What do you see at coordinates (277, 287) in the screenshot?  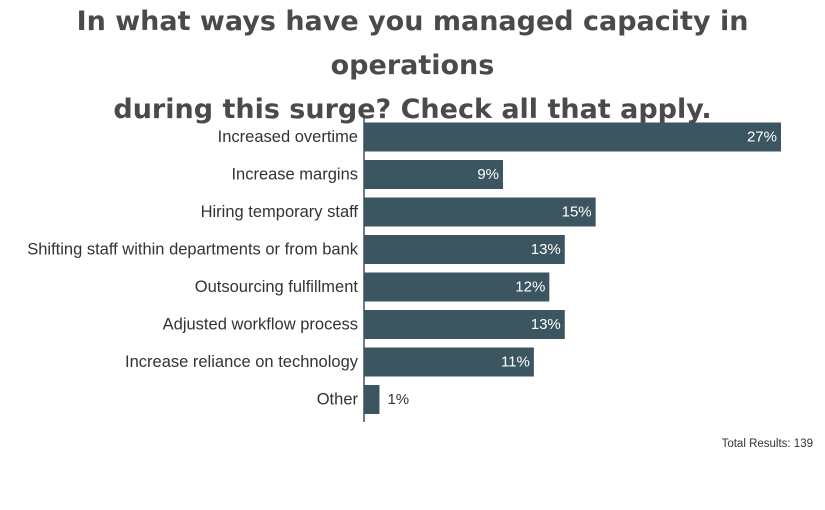 I see `category-label-4: Outsourcing fulfillment` at bounding box center [277, 287].